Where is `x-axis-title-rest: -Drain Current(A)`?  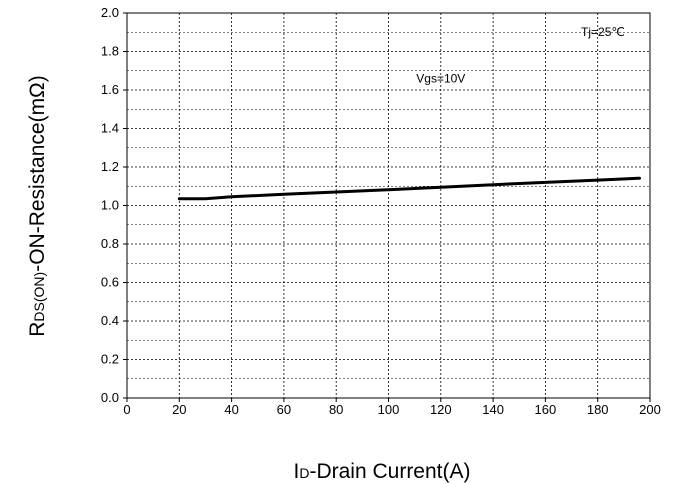
x-axis-title-rest: -Drain Current(A) is located at coordinates (389, 471).